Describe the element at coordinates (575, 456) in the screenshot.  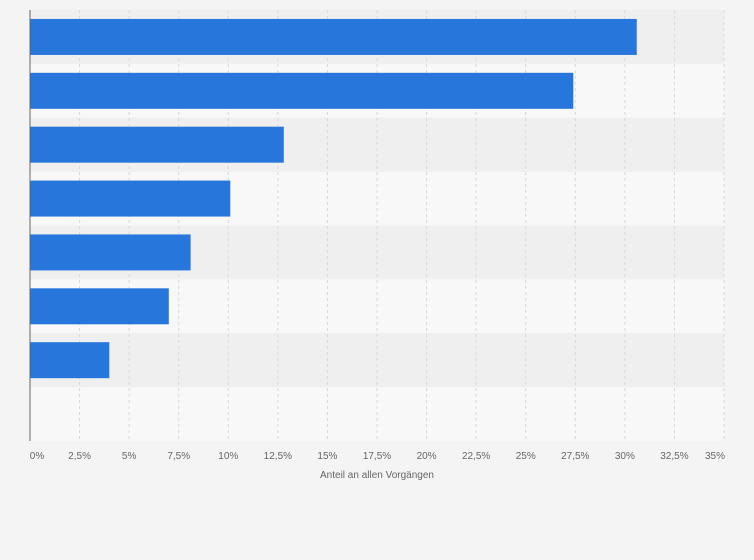
I see `x-tick-label: 27,5%` at that location.